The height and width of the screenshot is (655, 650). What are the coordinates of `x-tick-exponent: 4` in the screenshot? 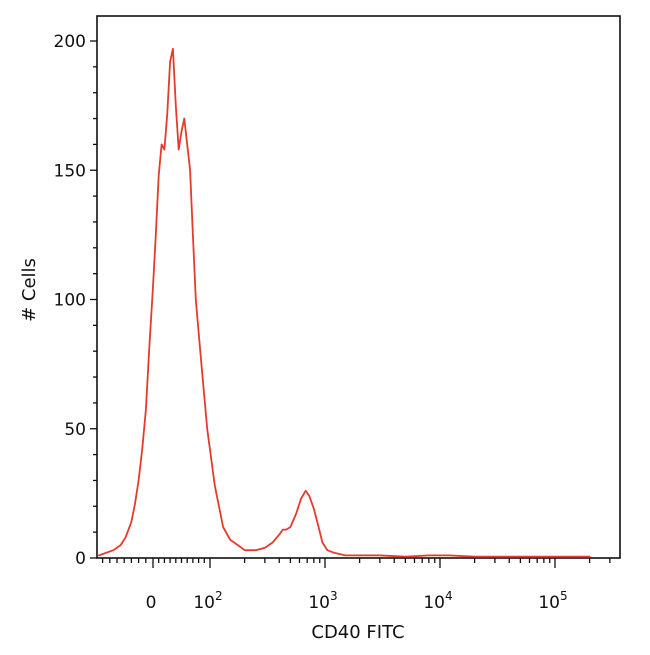 It's located at (449, 596).